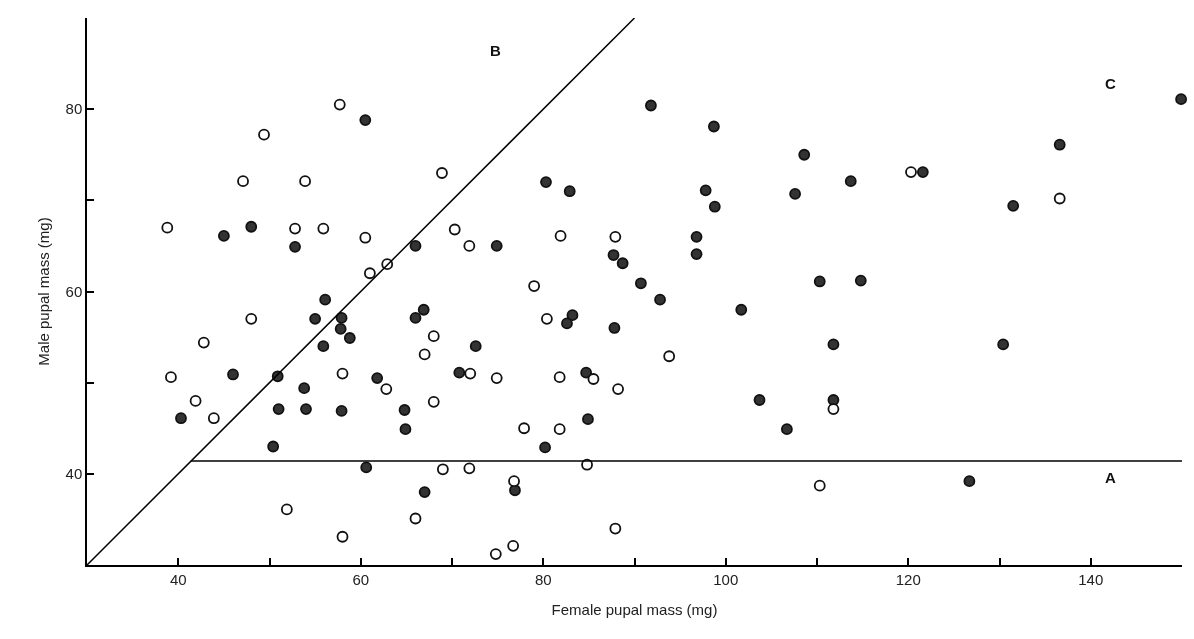 The width and height of the screenshot is (1194, 639). I want to click on y-tick-label: 40, so click(74, 474).